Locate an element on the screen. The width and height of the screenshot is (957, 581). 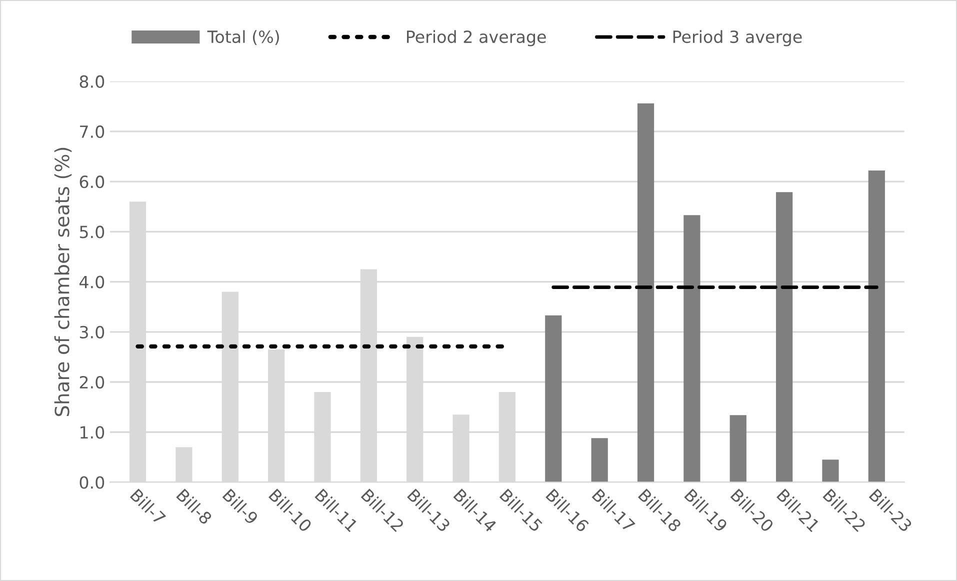
legend-label: Total (%) is located at coordinates (243, 38).